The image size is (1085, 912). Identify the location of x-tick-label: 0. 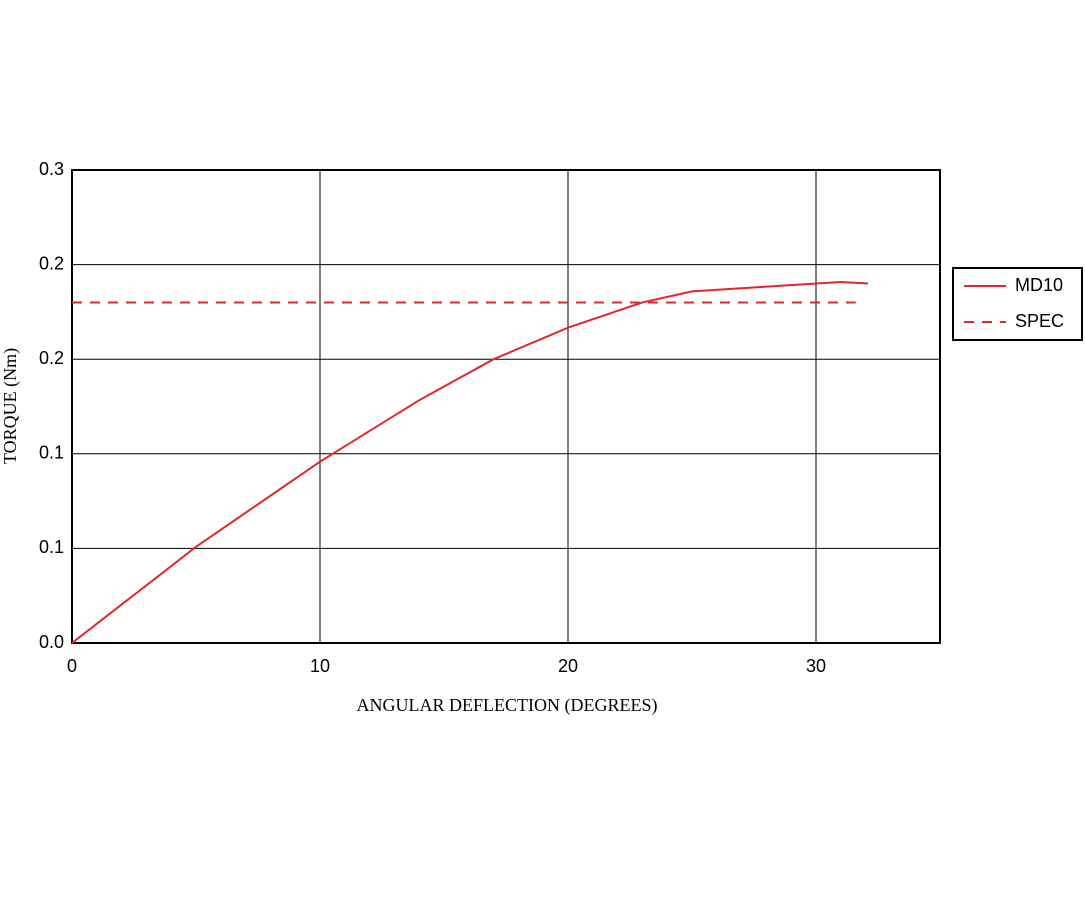
(72, 666).